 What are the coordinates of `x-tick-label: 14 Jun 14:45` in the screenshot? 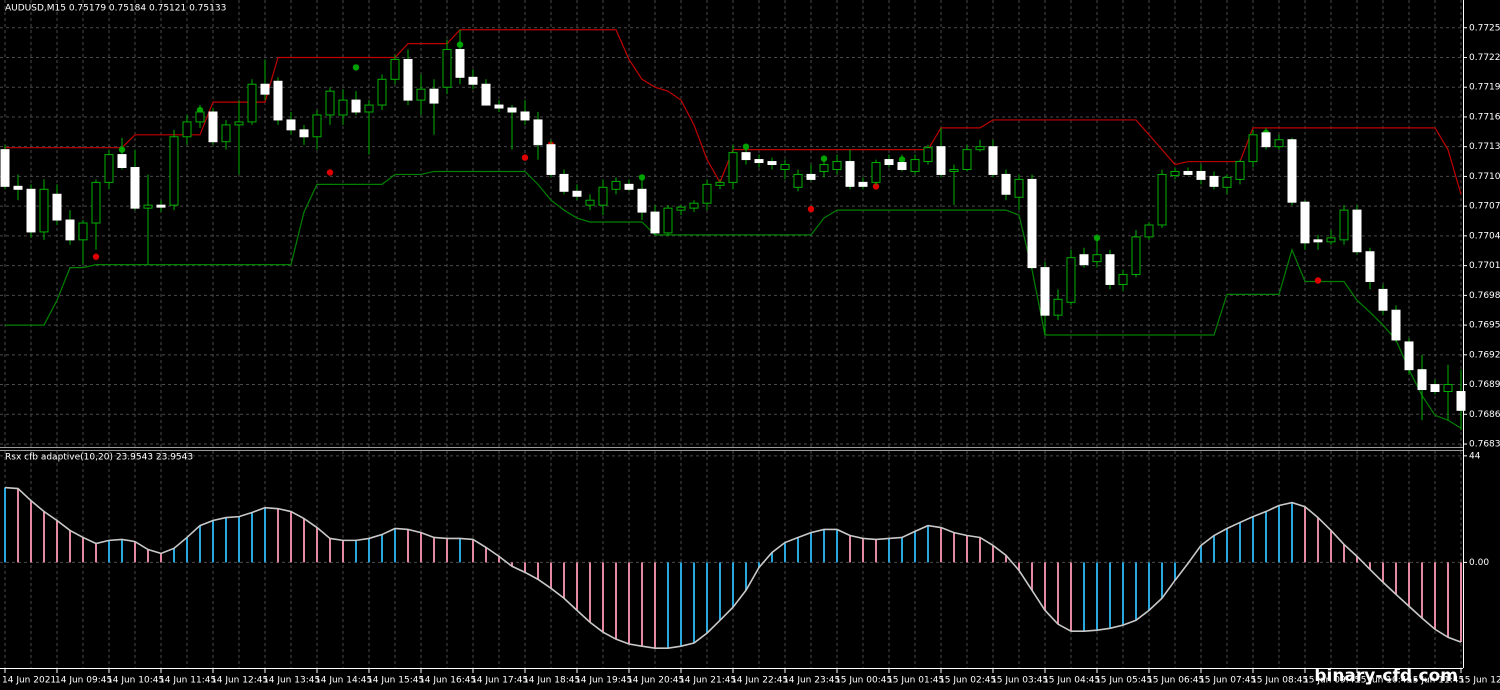 It's located at (343, 681).